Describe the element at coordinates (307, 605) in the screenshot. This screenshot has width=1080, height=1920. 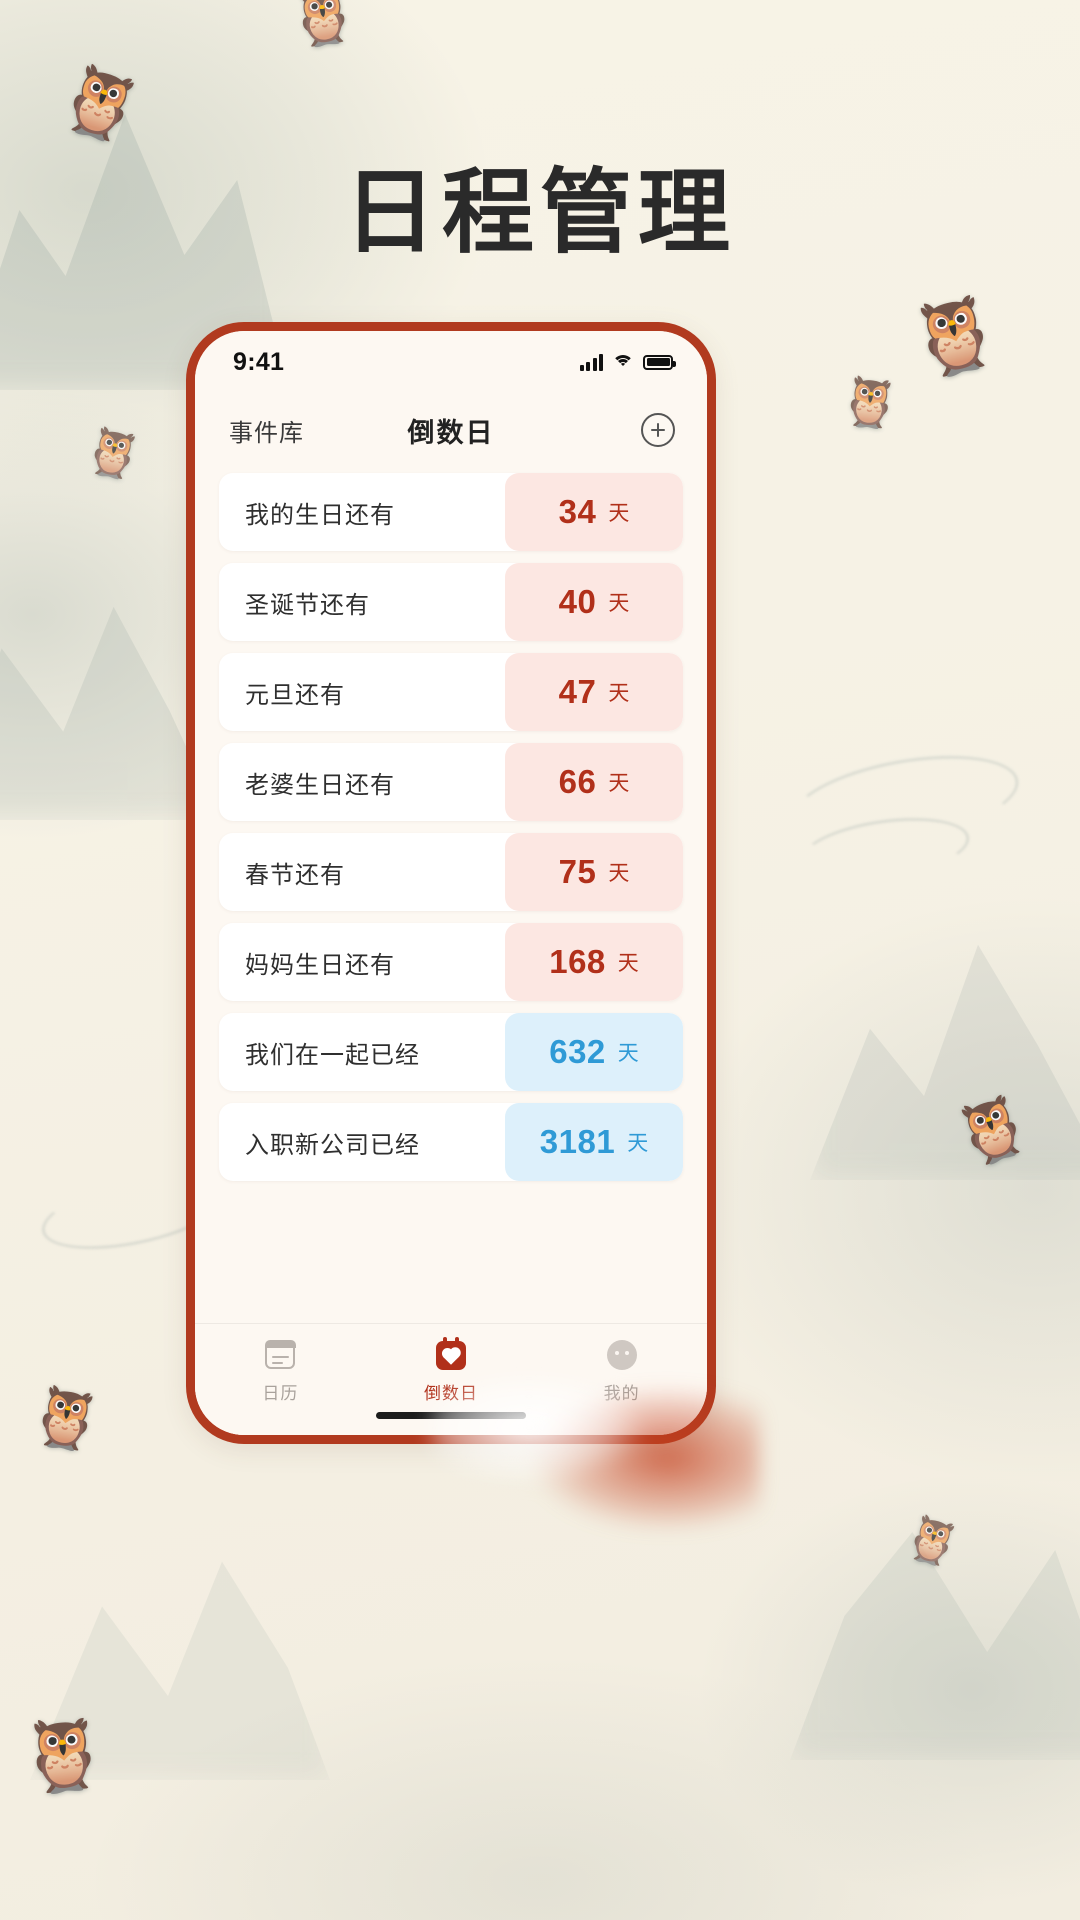
I see `list-item-label: 圣诞节还有` at that location.